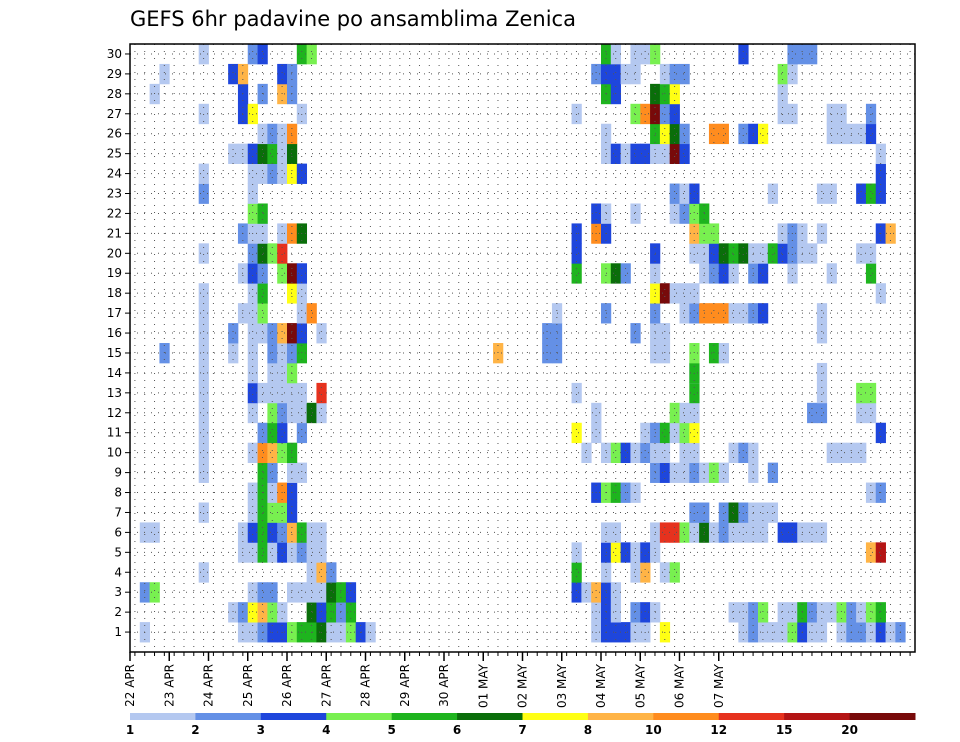 Image resolution: width=960 pixels, height=742 pixels. What do you see at coordinates (195, 730) in the screenshot?
I see `colorbar-label: 2` at bounding box center [195, 730].